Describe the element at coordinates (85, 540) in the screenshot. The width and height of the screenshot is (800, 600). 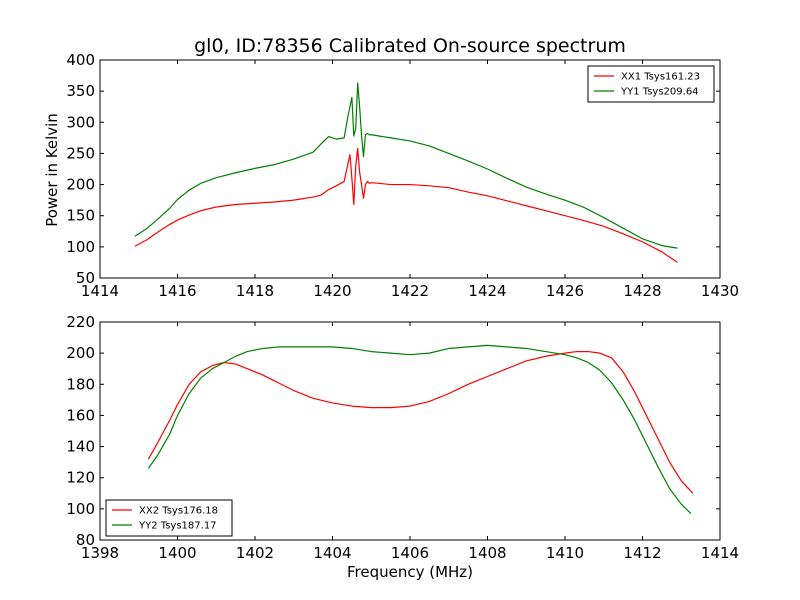
I see `bottom-y-tick-label: 80` at that location.